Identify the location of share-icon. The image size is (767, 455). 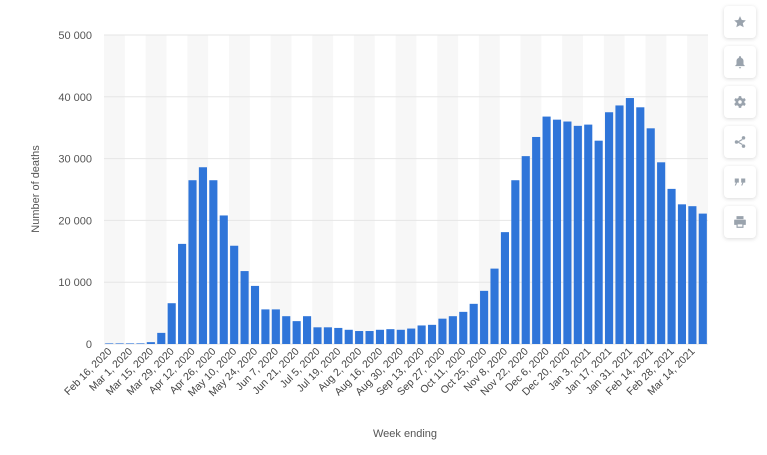
(740, 142).